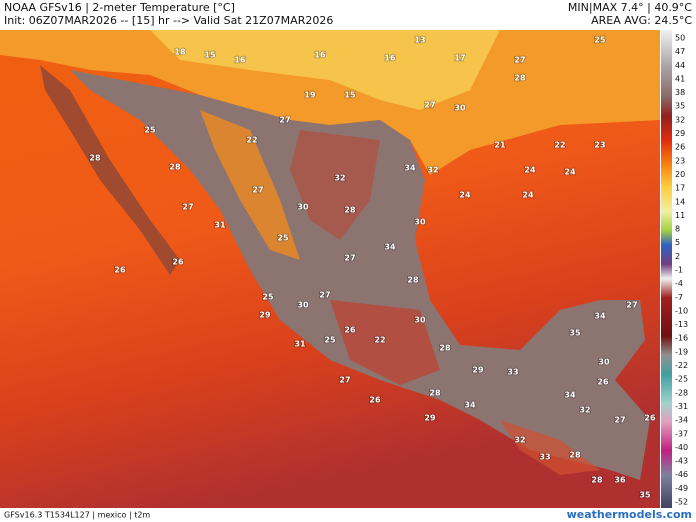 This screenshot has width=696, height=522. I want to click on colorbar-label: -22, so click(681, 365).